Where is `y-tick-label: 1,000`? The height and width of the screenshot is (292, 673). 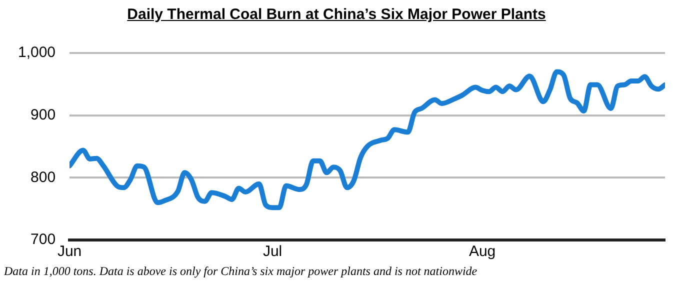
y-tick-label: 1,000 is located at coordinates (37, 53).